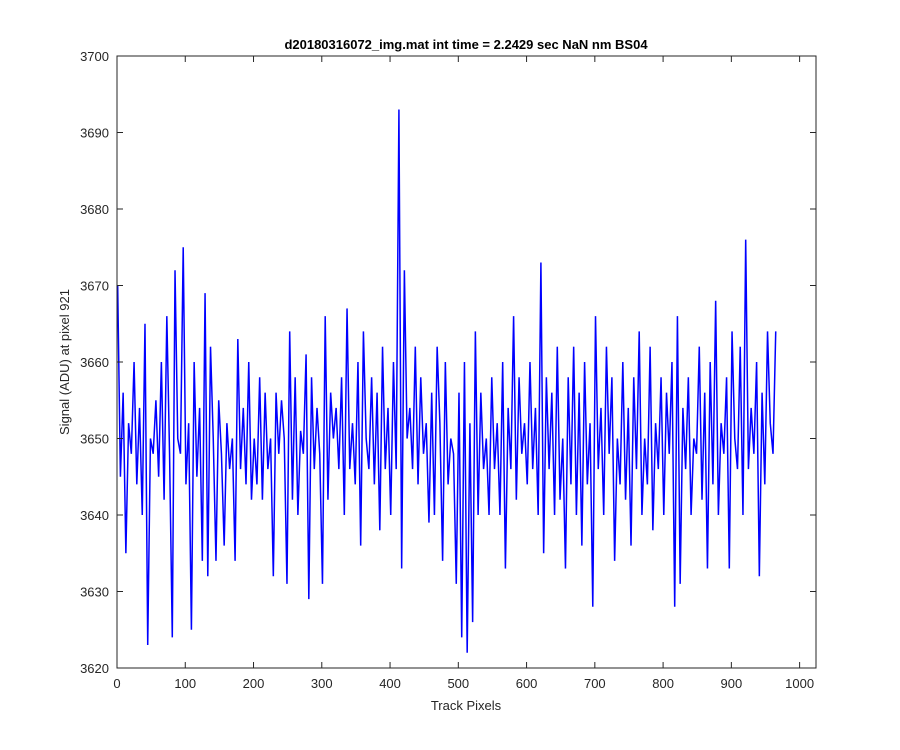 The height and width of the screenshot is (750, 900). I want to click on x-tick-label: 400, so click(390, 683).